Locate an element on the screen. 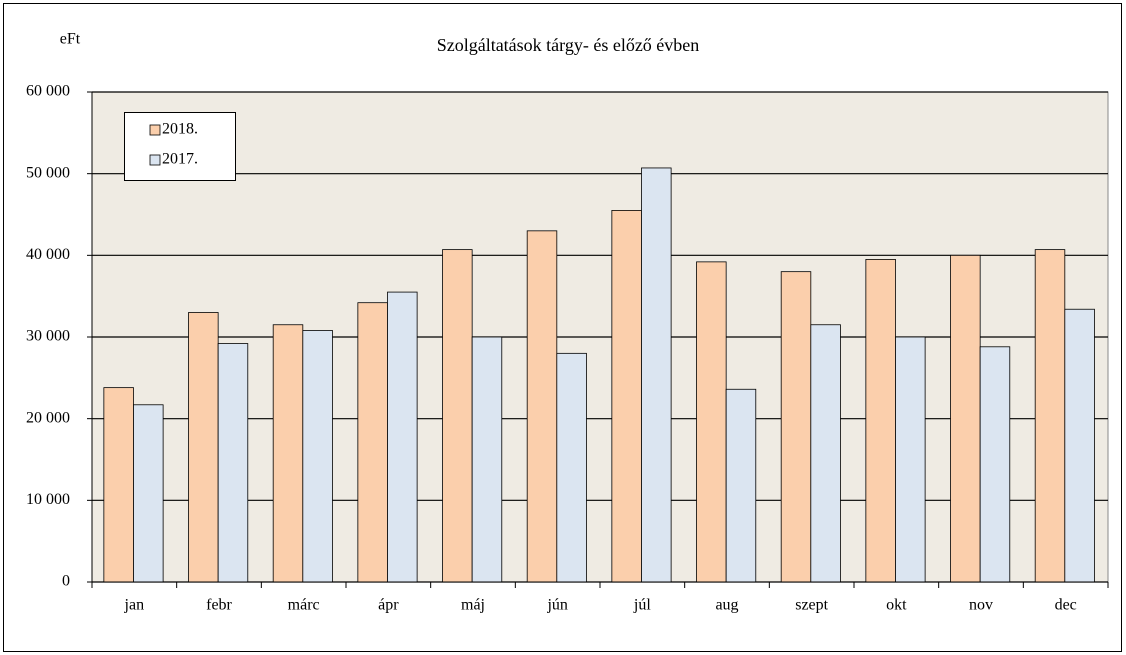 The image size is (1126, 655). y-tick-label: 10 000 is located at coordinates (48, 499).